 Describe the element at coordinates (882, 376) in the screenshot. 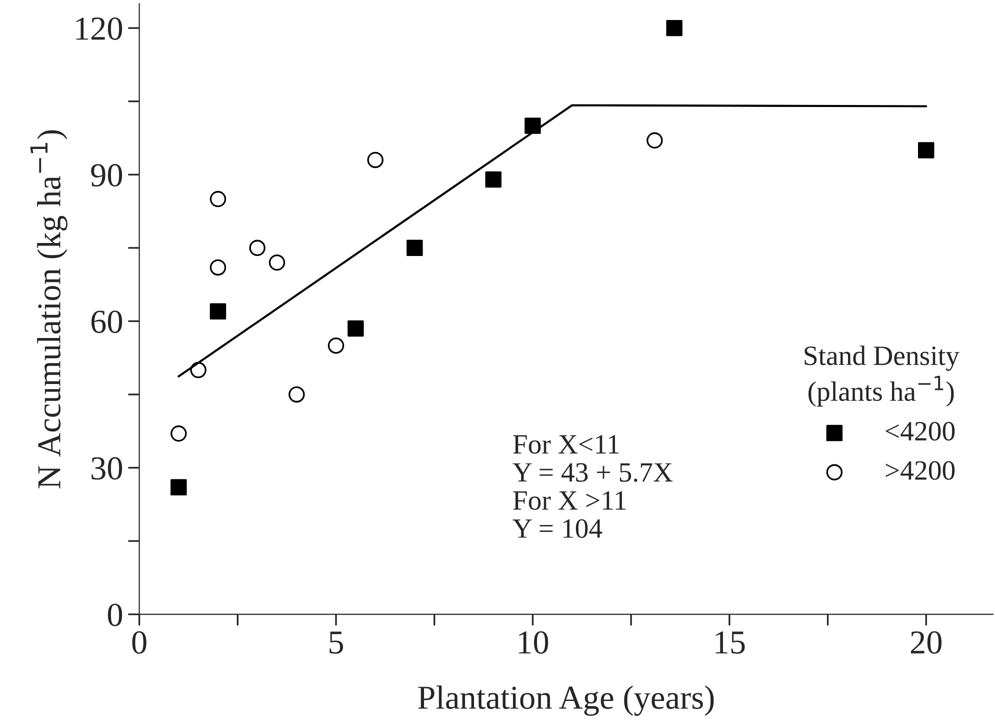

I see `legend-title: Stand Density (plants ha$^{−1}$)` at that location.